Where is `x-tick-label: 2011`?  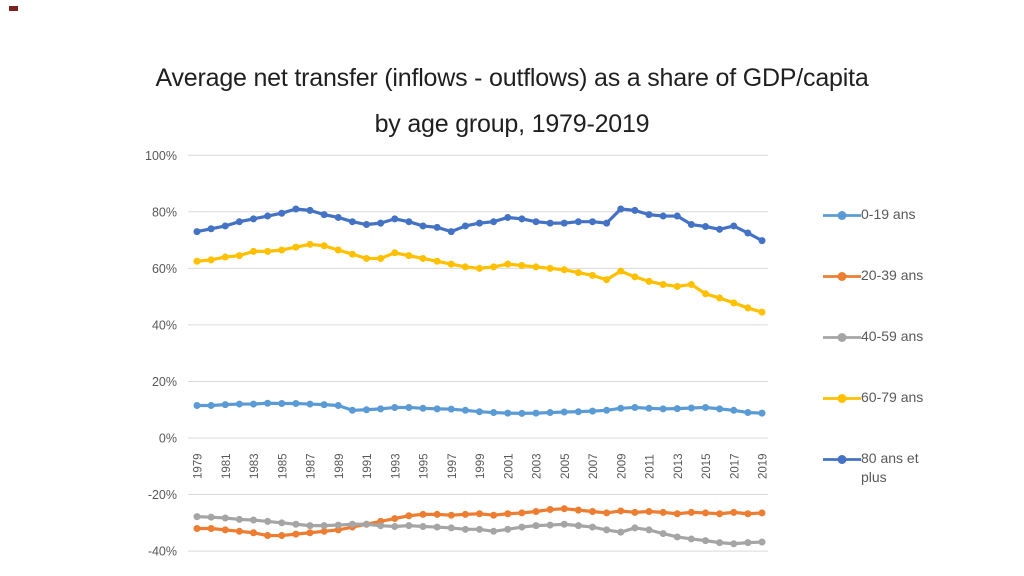
x-tick-label: 2011 is located at coordinates (651, 466).